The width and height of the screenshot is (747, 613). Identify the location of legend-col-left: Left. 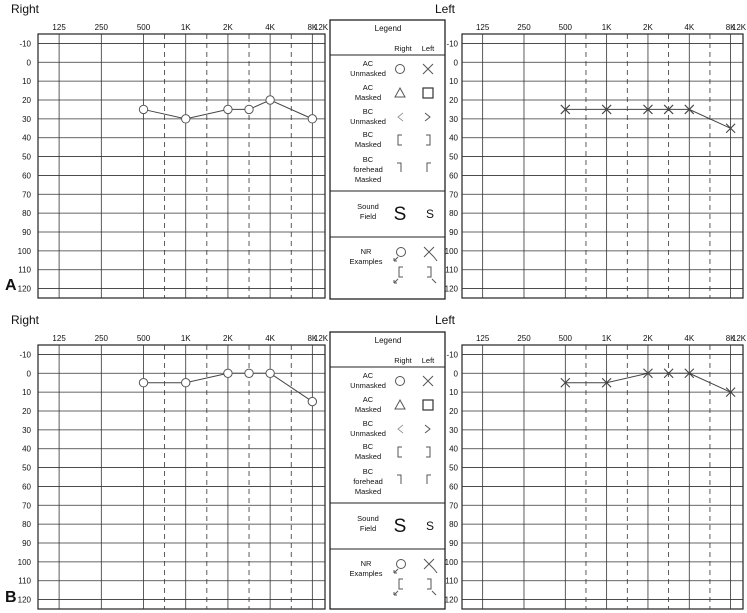
(428, 48).